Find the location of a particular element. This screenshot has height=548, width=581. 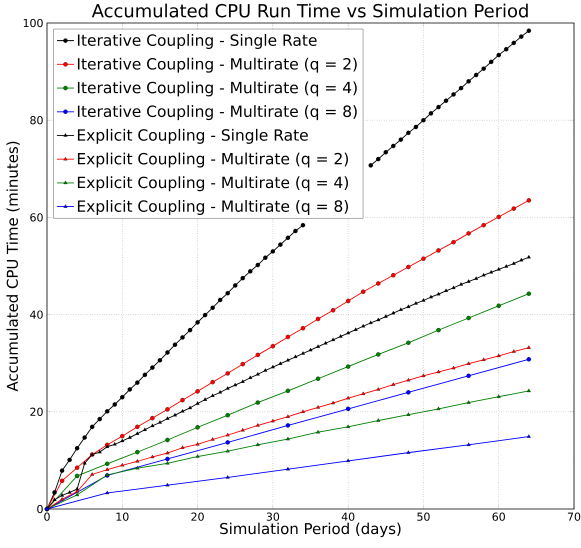

y-tick-label: 60 is located at coordinates (36, 217).